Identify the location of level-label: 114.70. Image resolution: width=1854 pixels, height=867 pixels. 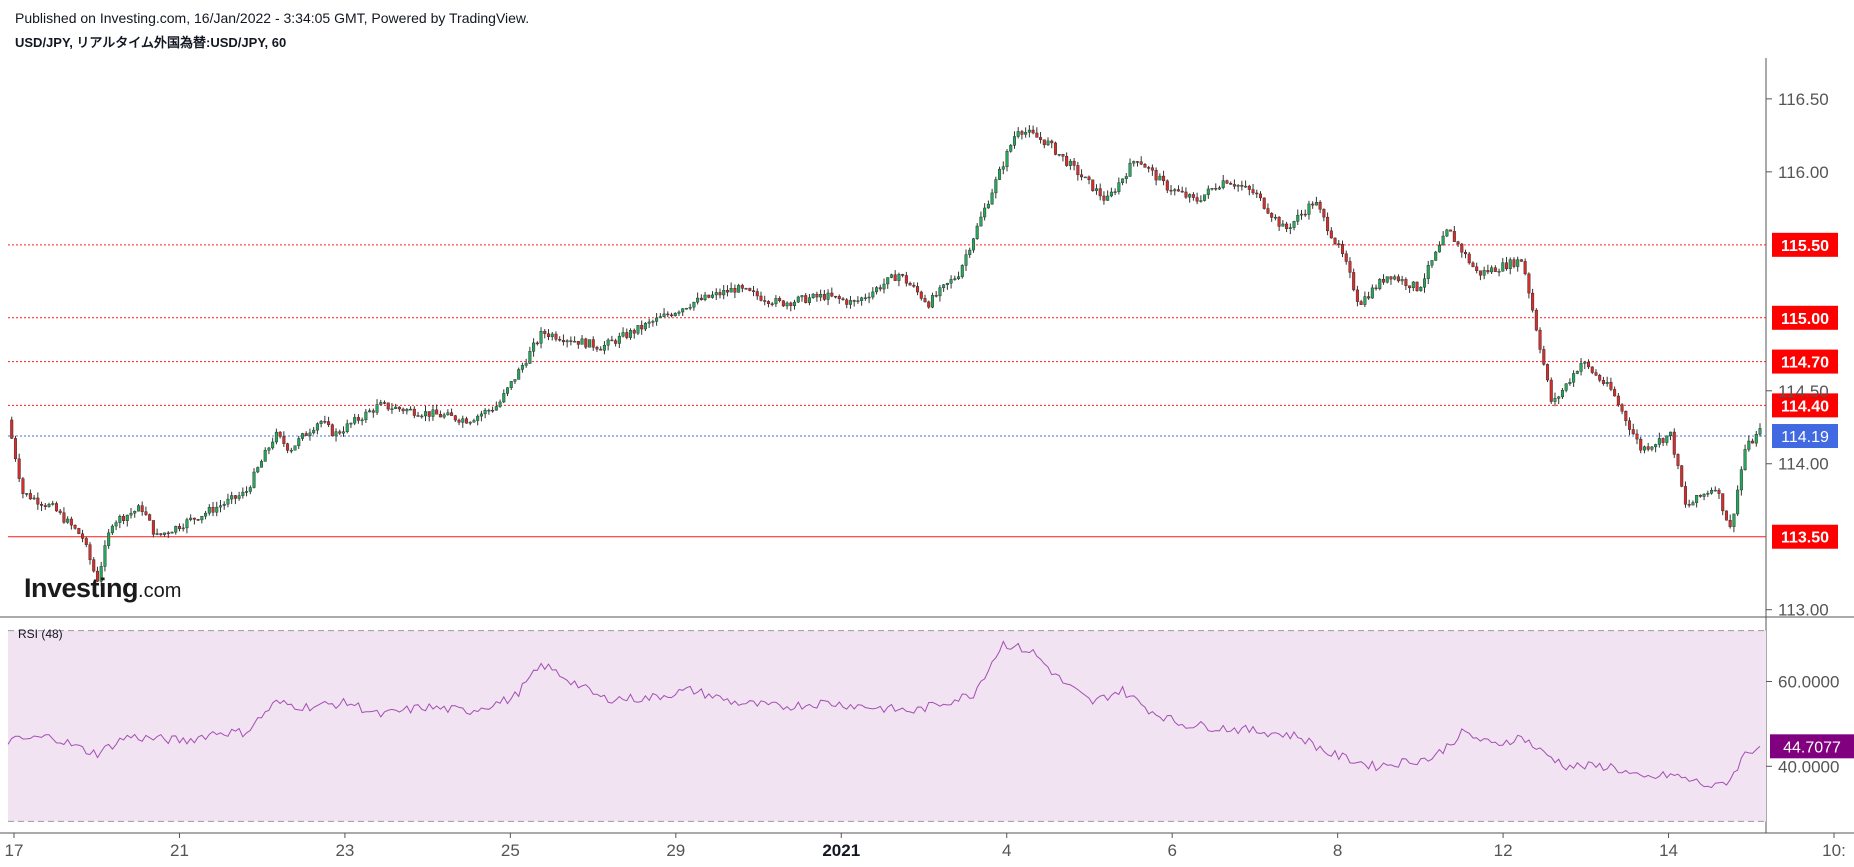
(1805, 363).